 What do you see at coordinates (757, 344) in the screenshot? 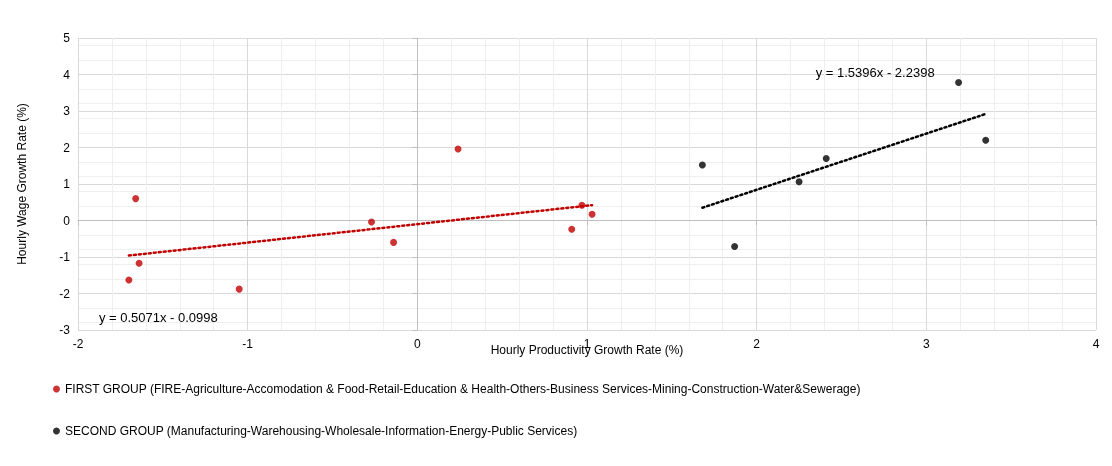
I see `x-tick-label: 2` at bounding box center [757, 344].